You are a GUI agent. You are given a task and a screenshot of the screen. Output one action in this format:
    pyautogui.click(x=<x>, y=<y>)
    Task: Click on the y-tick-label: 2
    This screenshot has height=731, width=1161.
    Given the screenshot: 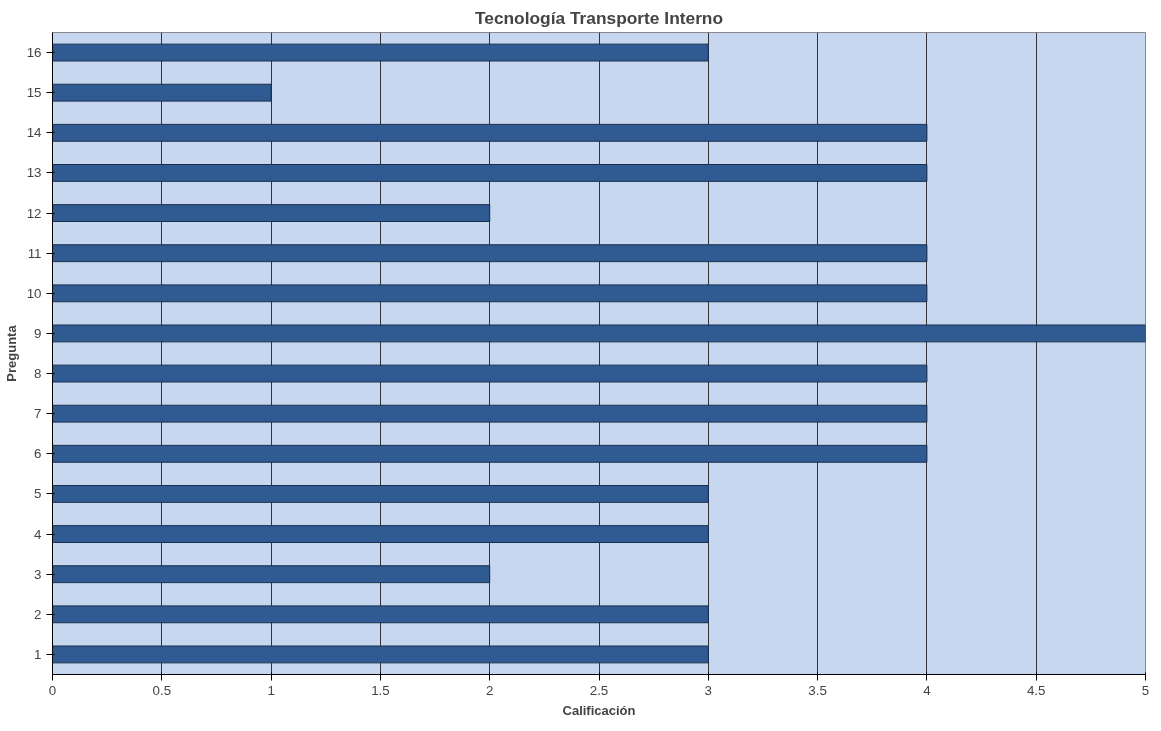 What is the action you would take?
    pyautogui.click(x=38, y=614)
    